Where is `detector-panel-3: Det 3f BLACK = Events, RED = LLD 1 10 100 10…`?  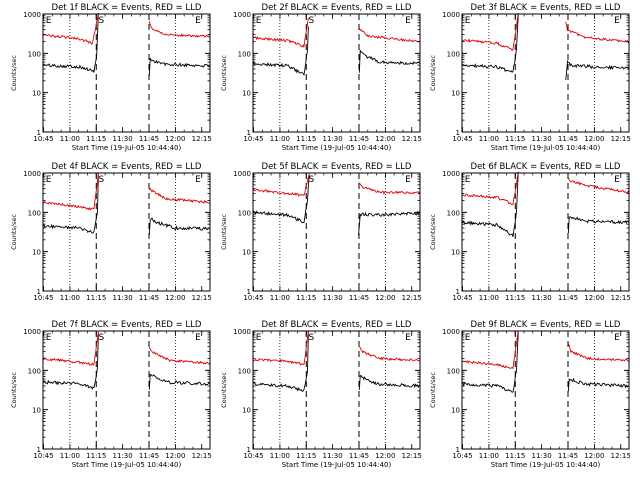 detector-panel-3: Det 3f BLACK = Events, RED = LLD 1 10 100 10… is located at coordinates (530, 77).